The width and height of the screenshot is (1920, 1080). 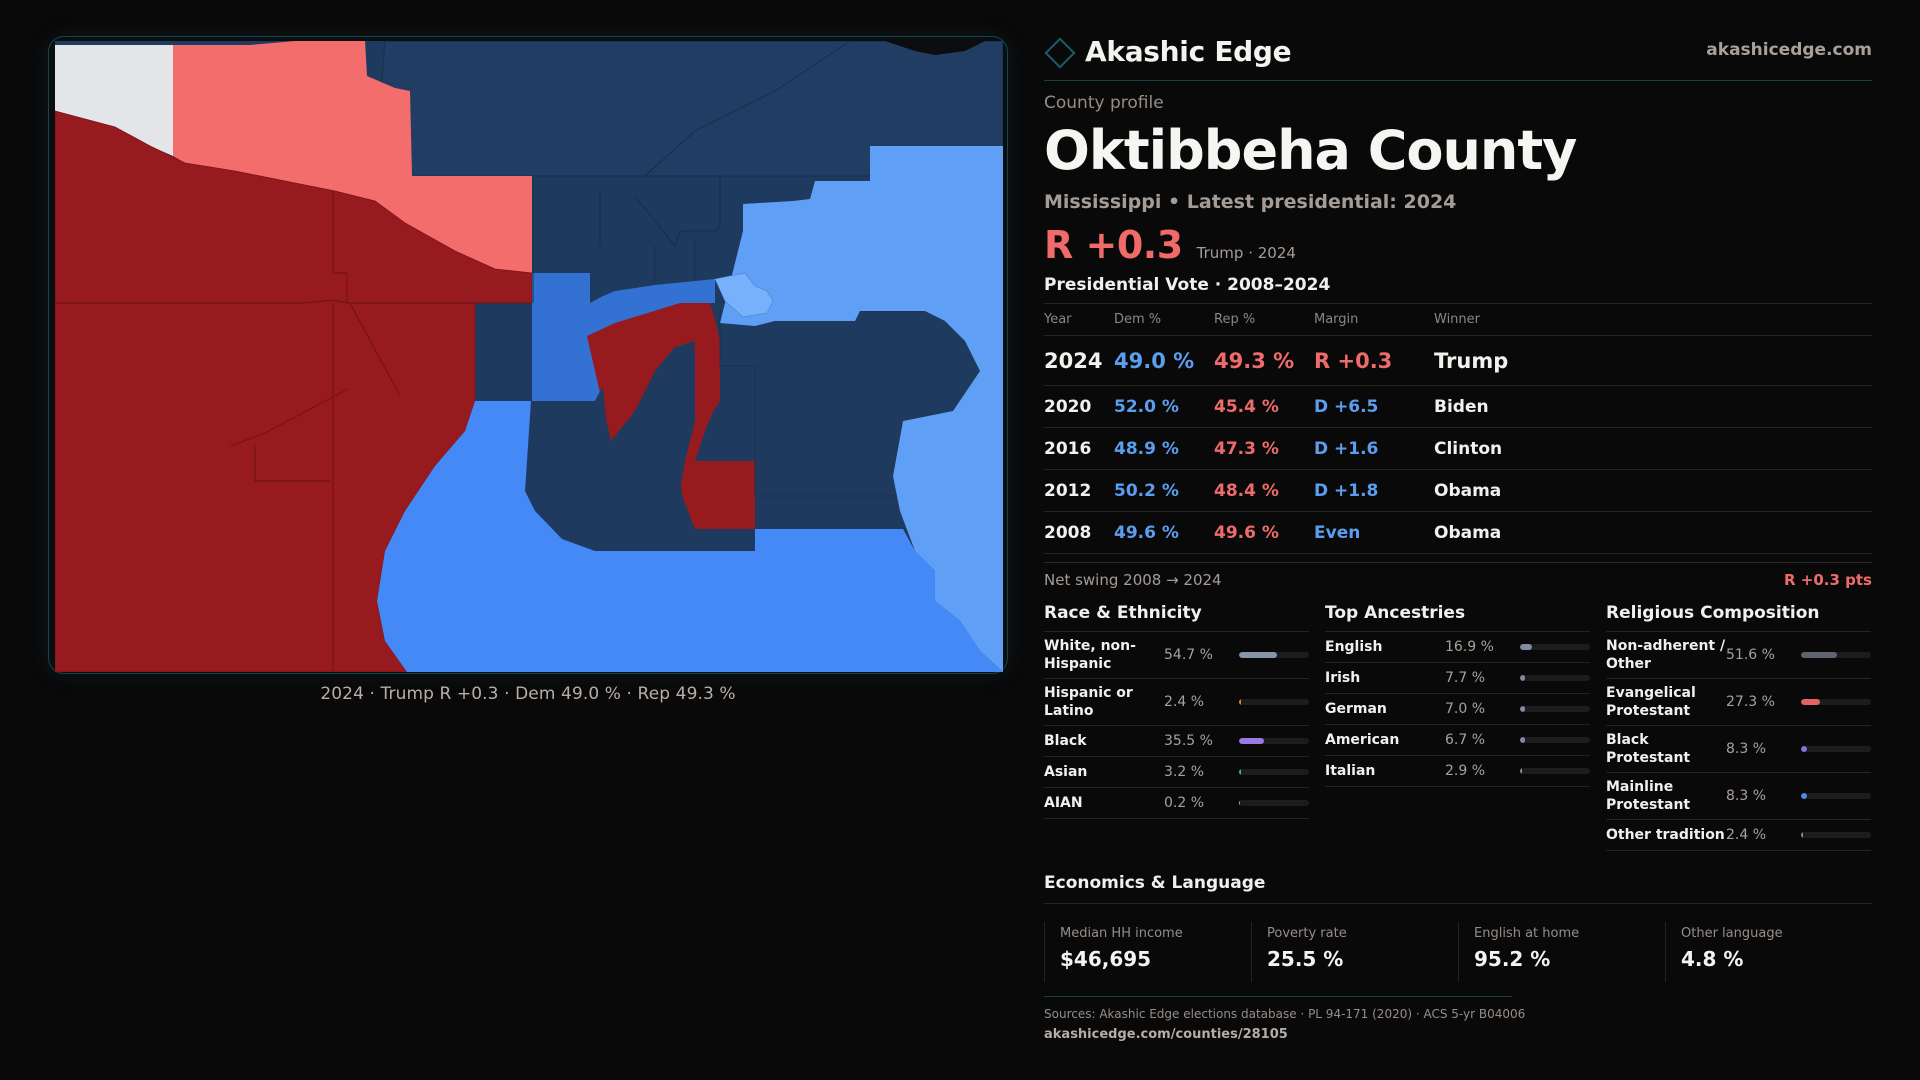 I want to click on race-row: Asian 3.2 %, so click(x=1176, y=772).